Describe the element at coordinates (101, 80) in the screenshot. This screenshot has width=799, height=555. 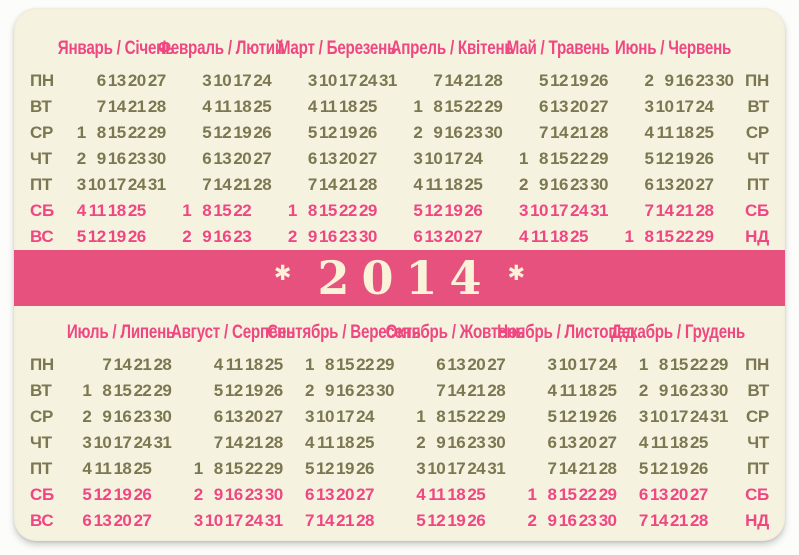
I see `day-number: 6` at that location.